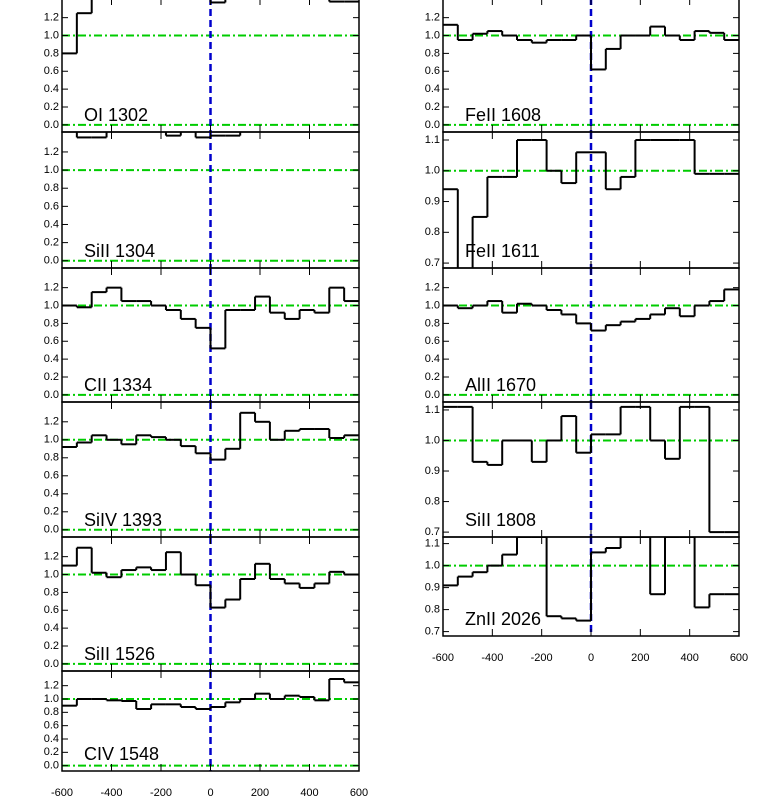 The height and width of the screenshot is (807, 761). I want to click on panel: 0.0 0.2 0.4 0.6 0.8 1.0 1.2 SiIV 1393, so click(202, 469).